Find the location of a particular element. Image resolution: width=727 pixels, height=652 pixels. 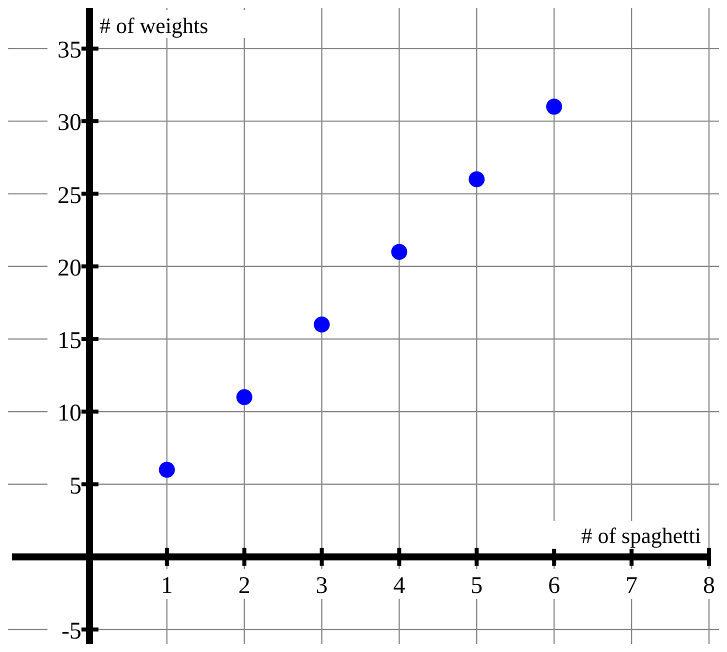

x-tick-label: 3 is located at coordinates (322, 585).